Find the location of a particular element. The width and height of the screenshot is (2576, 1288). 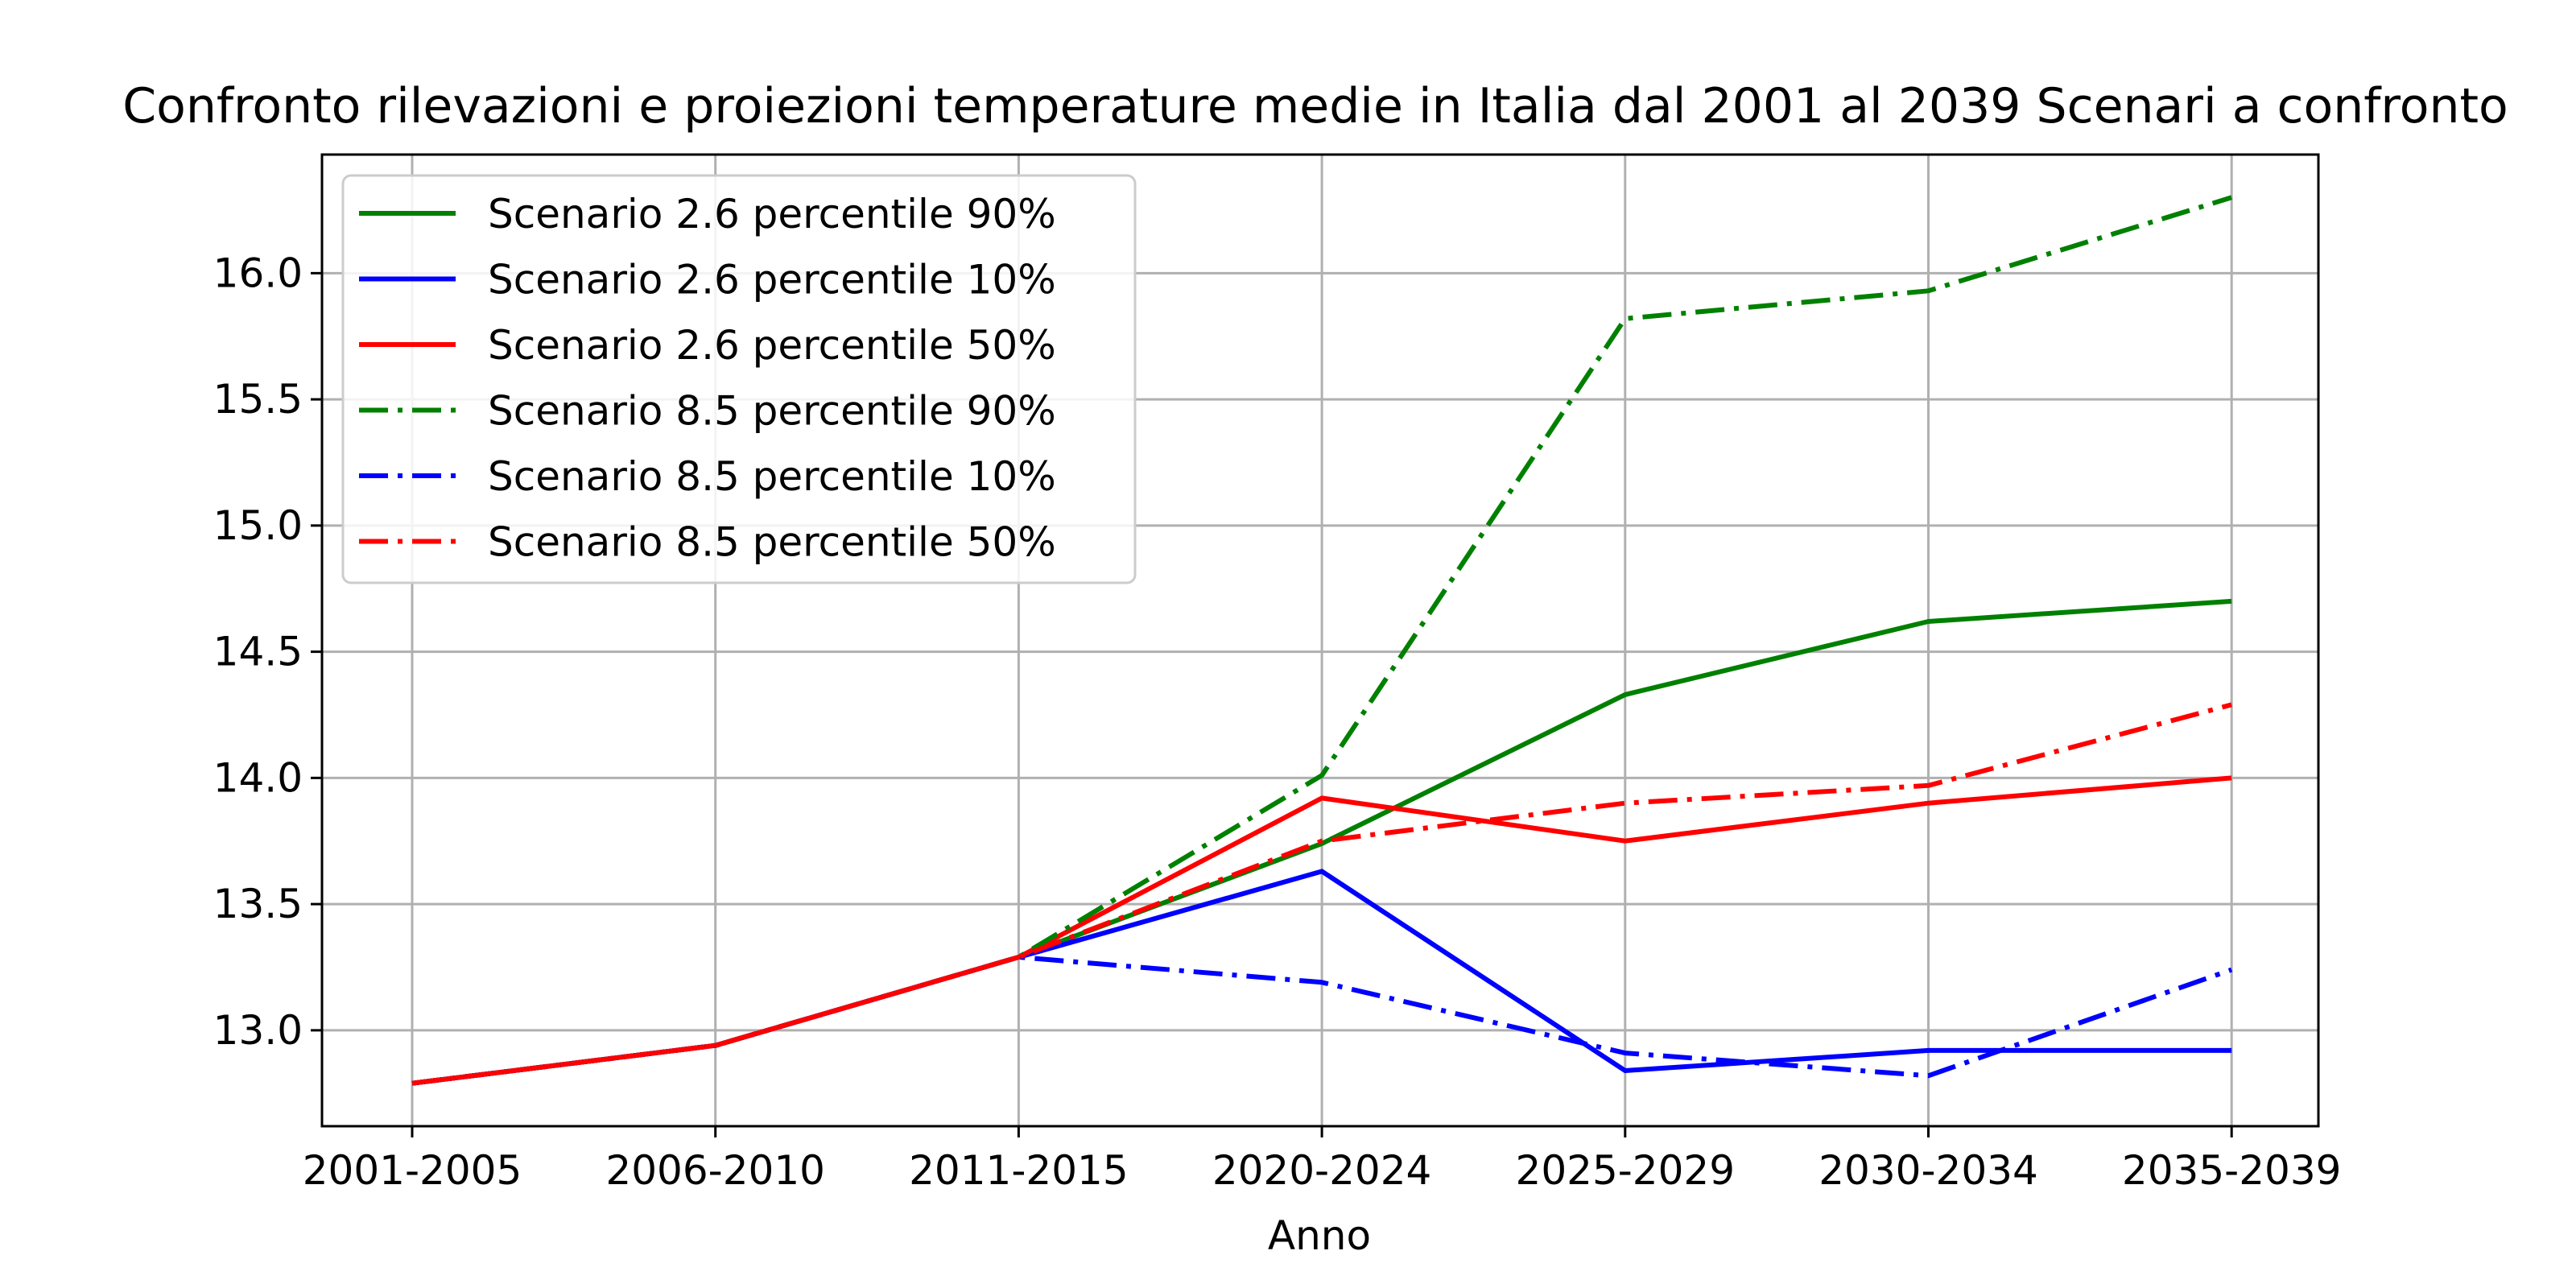

x-tick-label: 2020-2024 is located at coordinates (1322, 1170).